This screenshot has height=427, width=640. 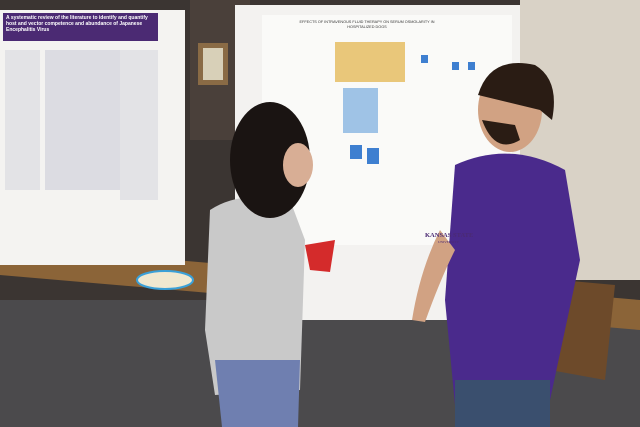 I want to click on person-right-beard, so click(x=501, y=132).